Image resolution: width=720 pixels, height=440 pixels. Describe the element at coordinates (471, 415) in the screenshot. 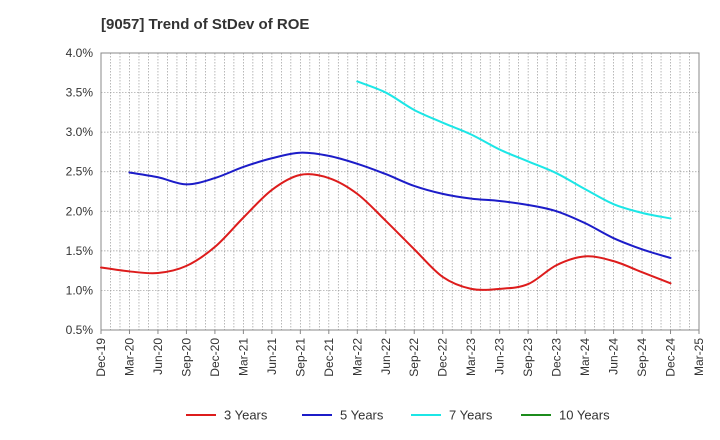

I see `legend-label-7-years: 7 Years` at that location.